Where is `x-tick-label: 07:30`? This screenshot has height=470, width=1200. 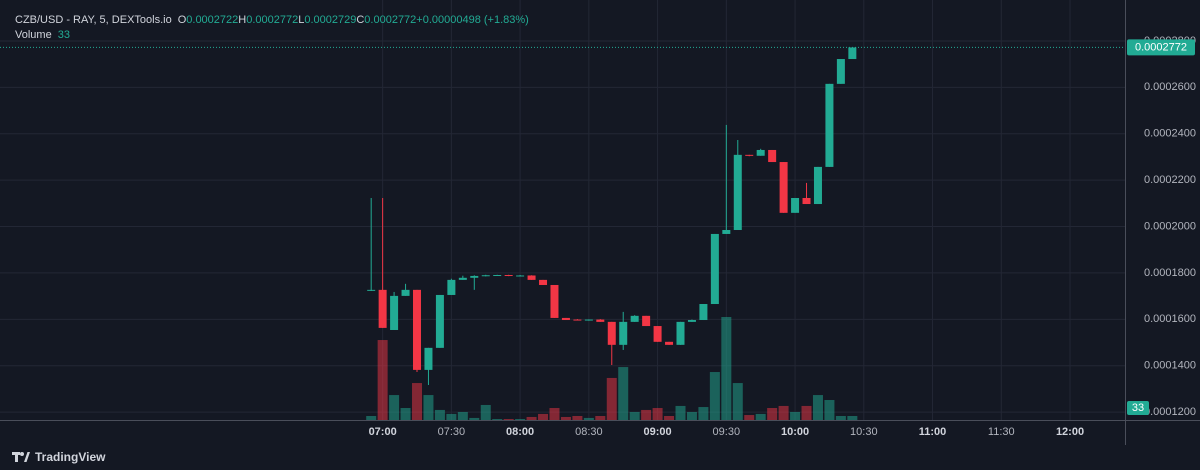
x-tick-label: 07:30 is located at coordinates (452, 432).